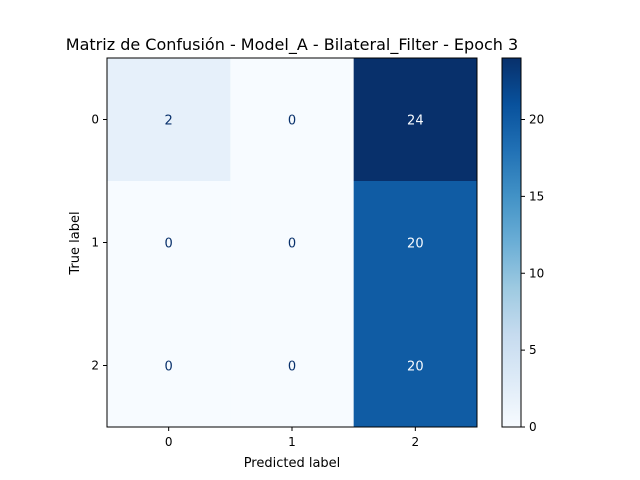 Image resolution: width=640 pixels, height=480 pixels. I want to click on y-tick-label: 1, so click(95, 243).